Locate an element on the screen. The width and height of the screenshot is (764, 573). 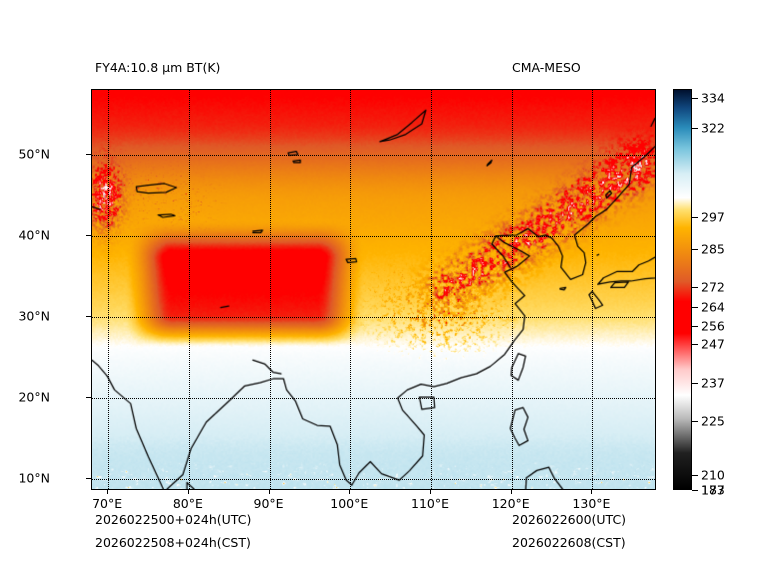
x-tick-label-90: 90°E is located at coordinates (268, 503).